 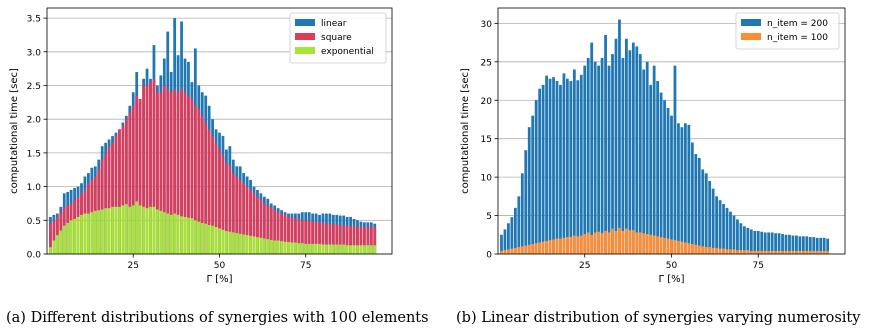 I want to click on y-tick-label: 5, so click(x=489, y=217).